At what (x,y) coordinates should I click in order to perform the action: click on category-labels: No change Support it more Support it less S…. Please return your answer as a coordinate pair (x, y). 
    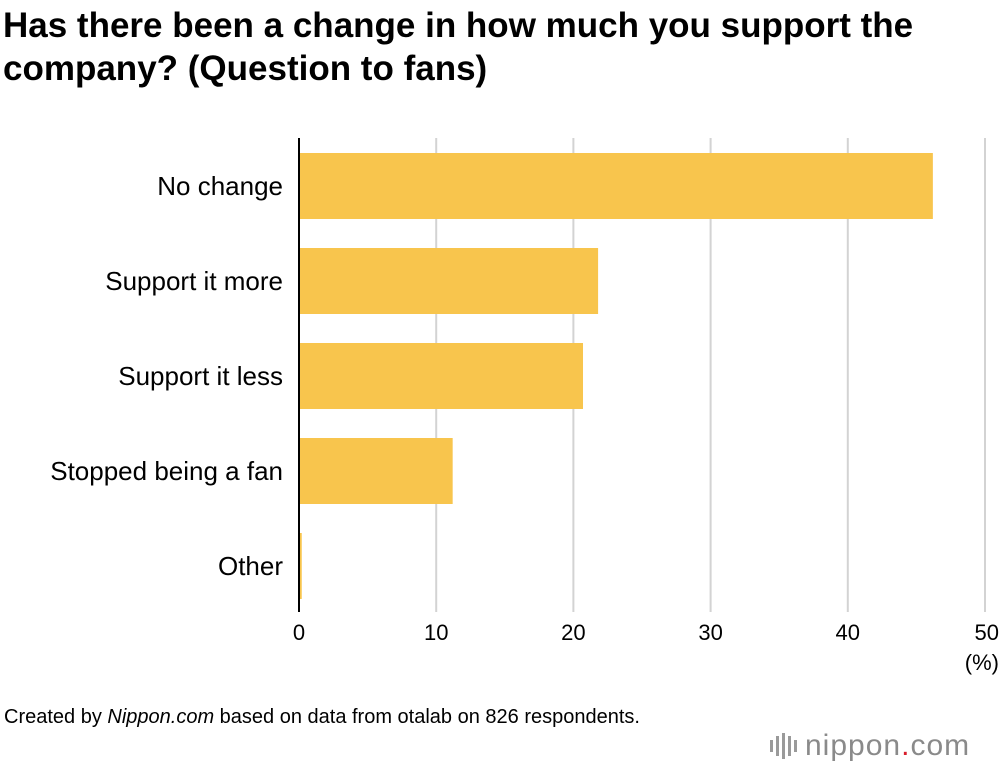
    Looking at the image, I should click on (166, 376).